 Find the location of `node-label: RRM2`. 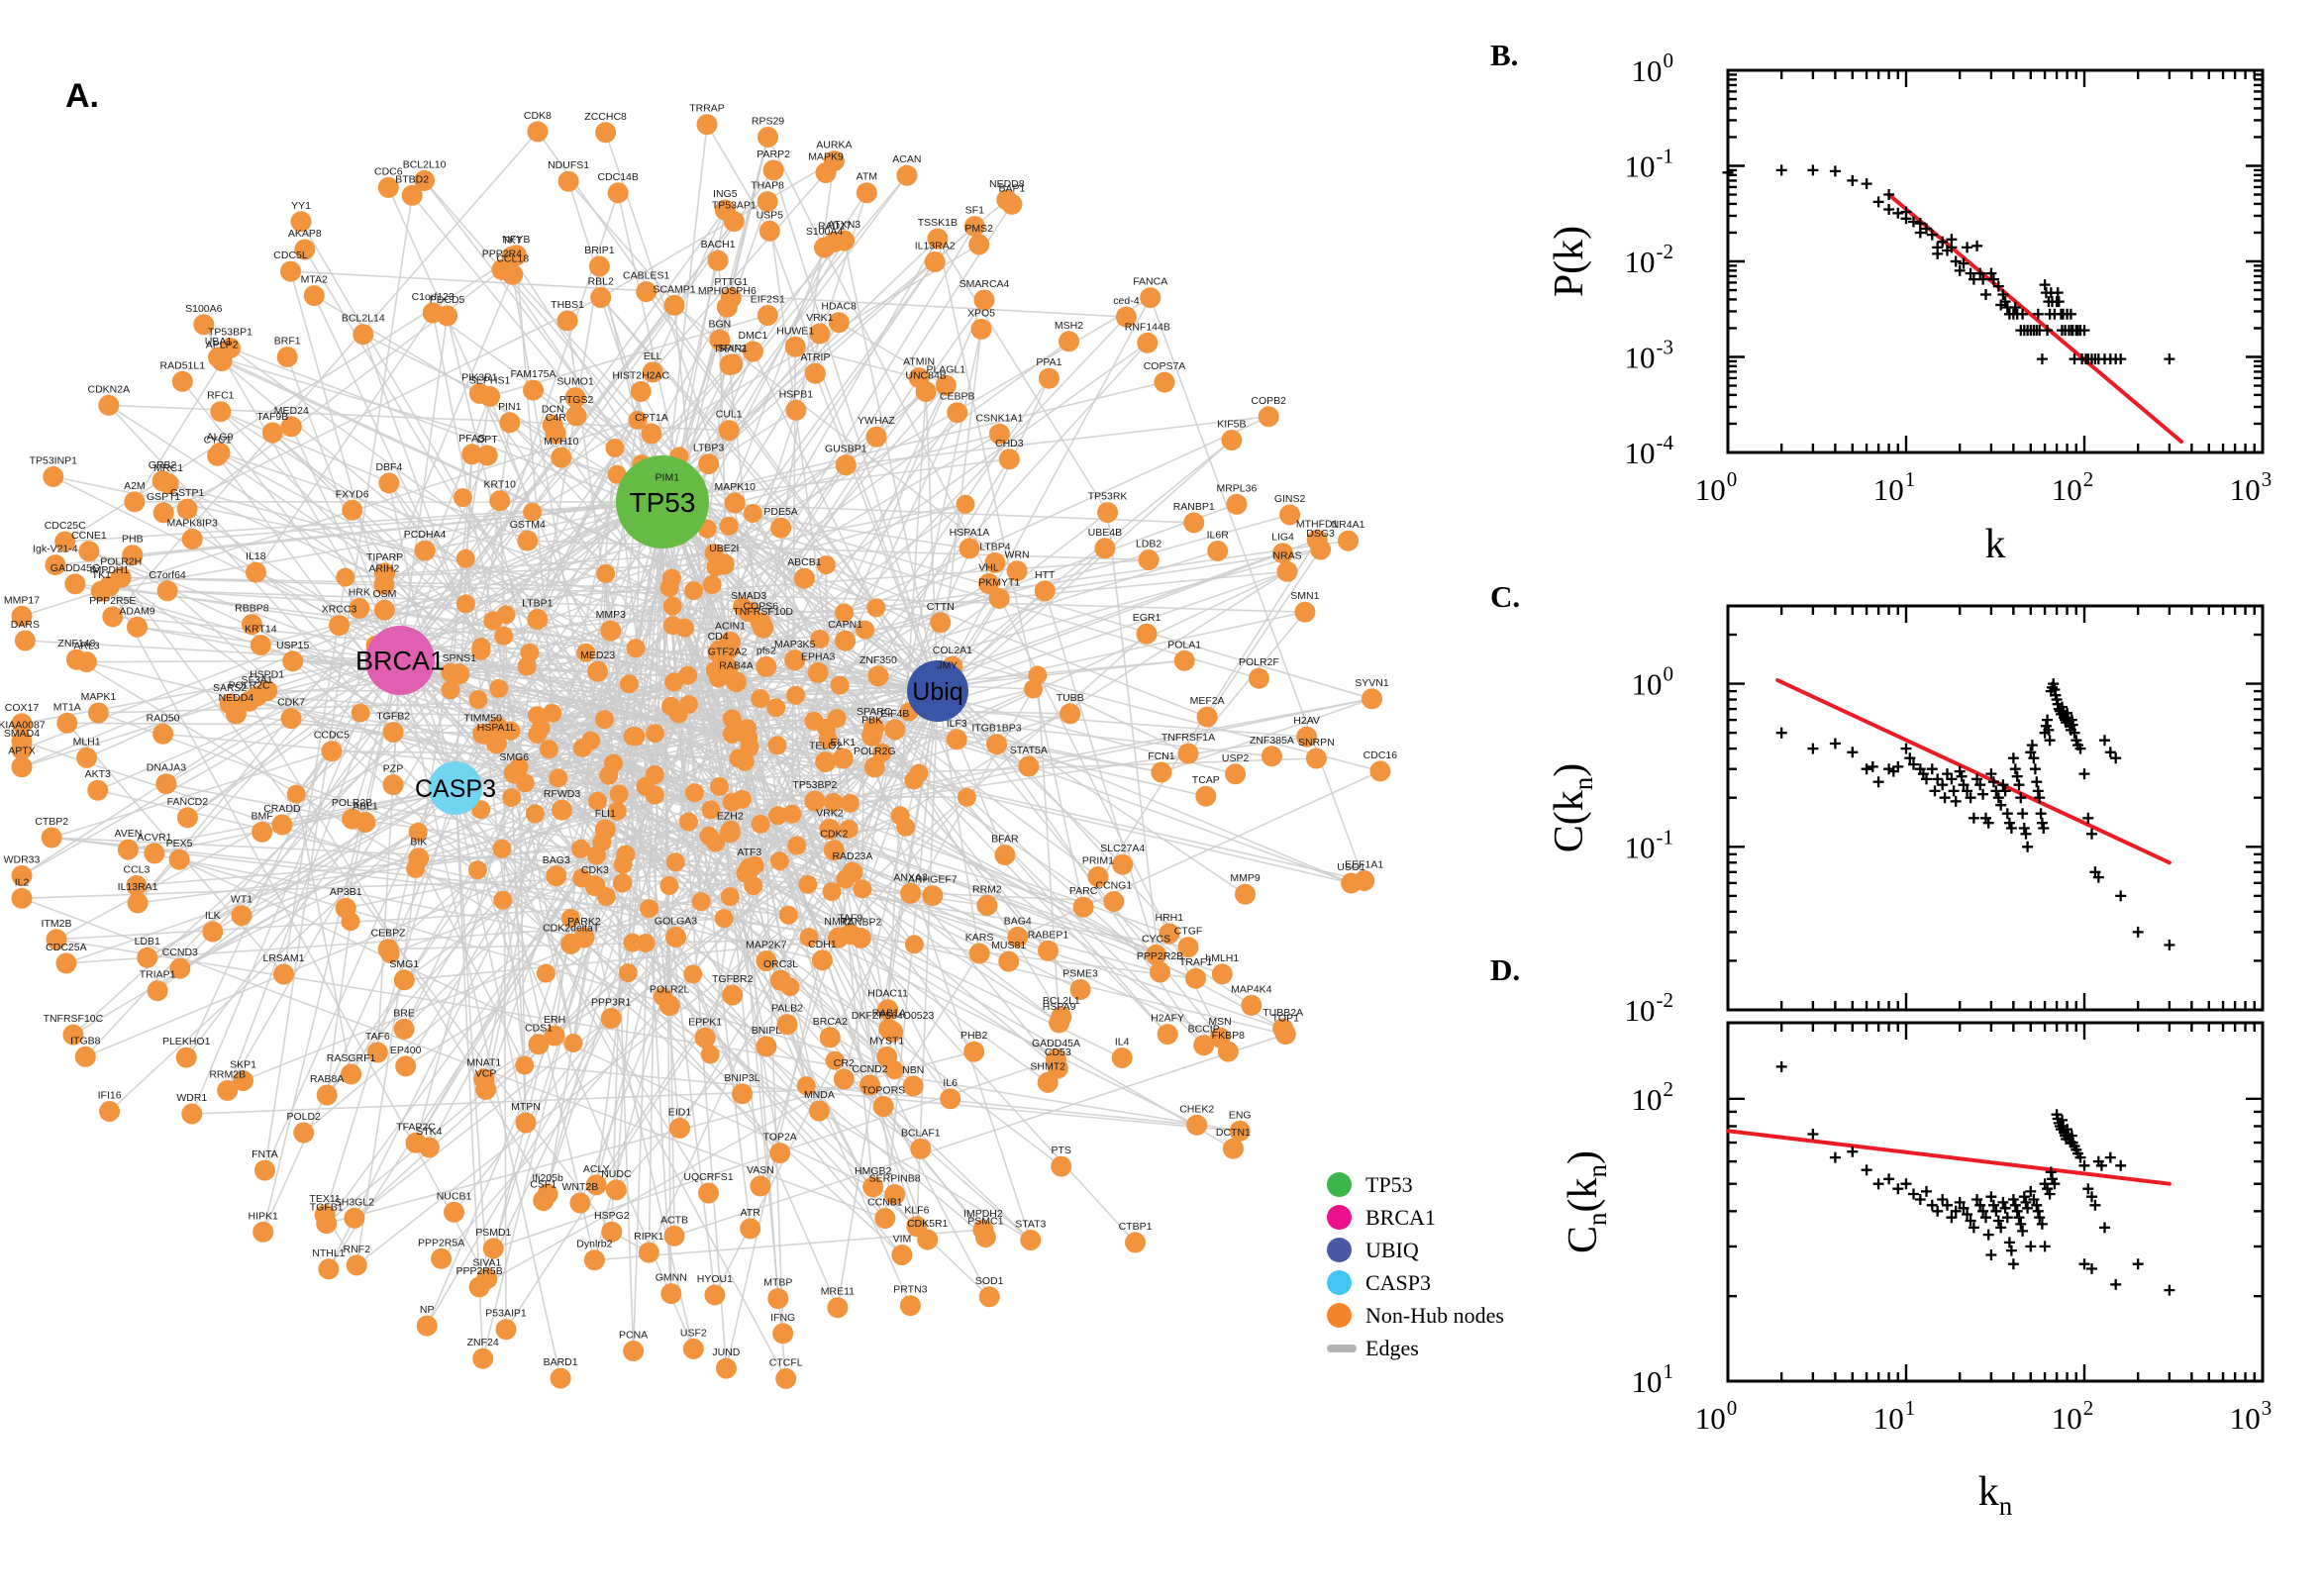

node-label: RRM2 is located at coordinates (987, 890).